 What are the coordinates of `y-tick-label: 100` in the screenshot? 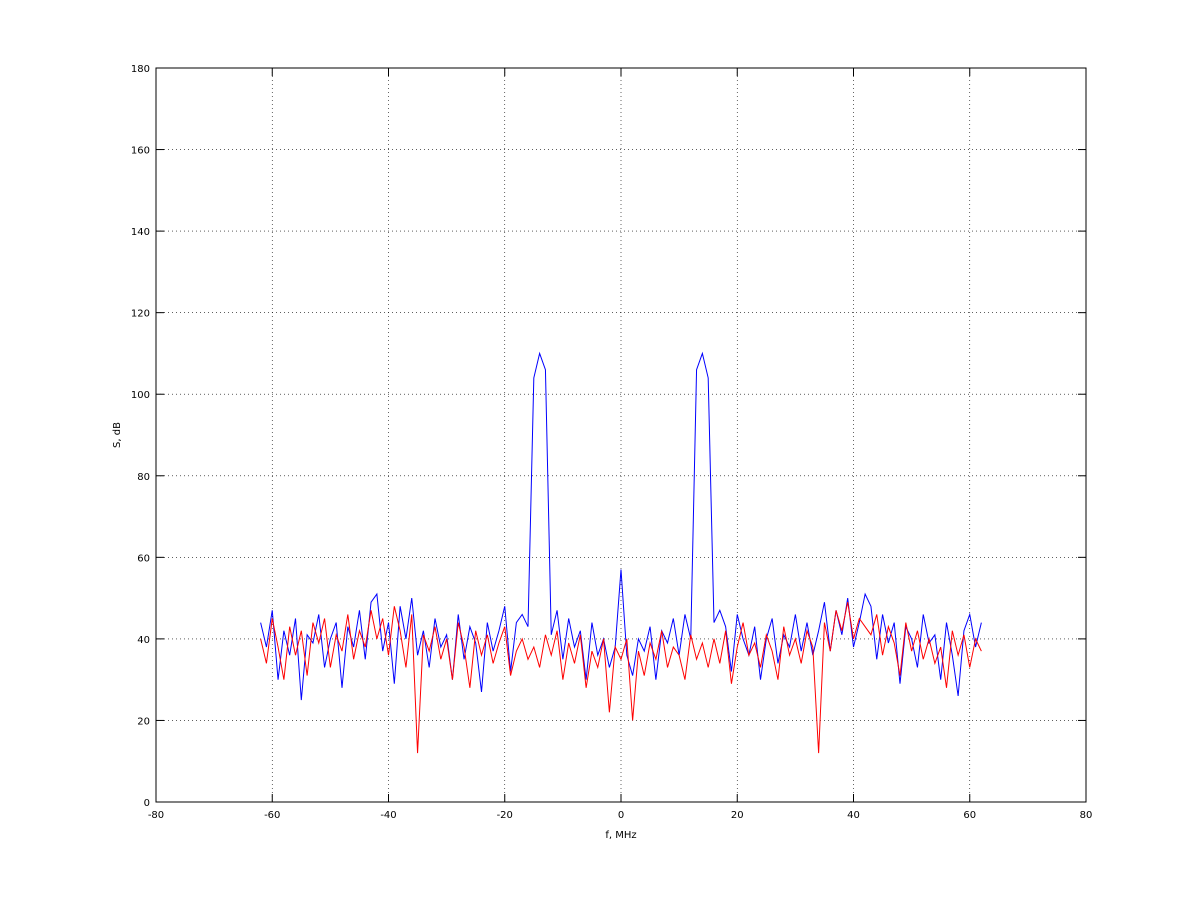 It's located at (140, 395).